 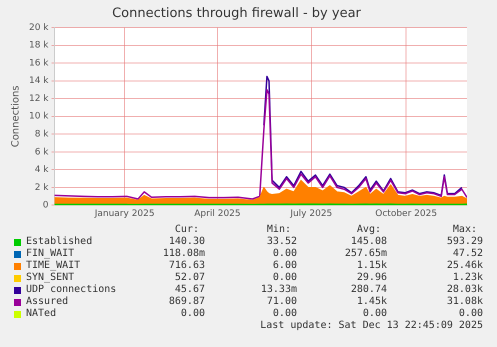 What do you see at coordinates (42, 170) in the screenshot?
I see `y-tick-label: 4 k` at bounding box center [42, 170].